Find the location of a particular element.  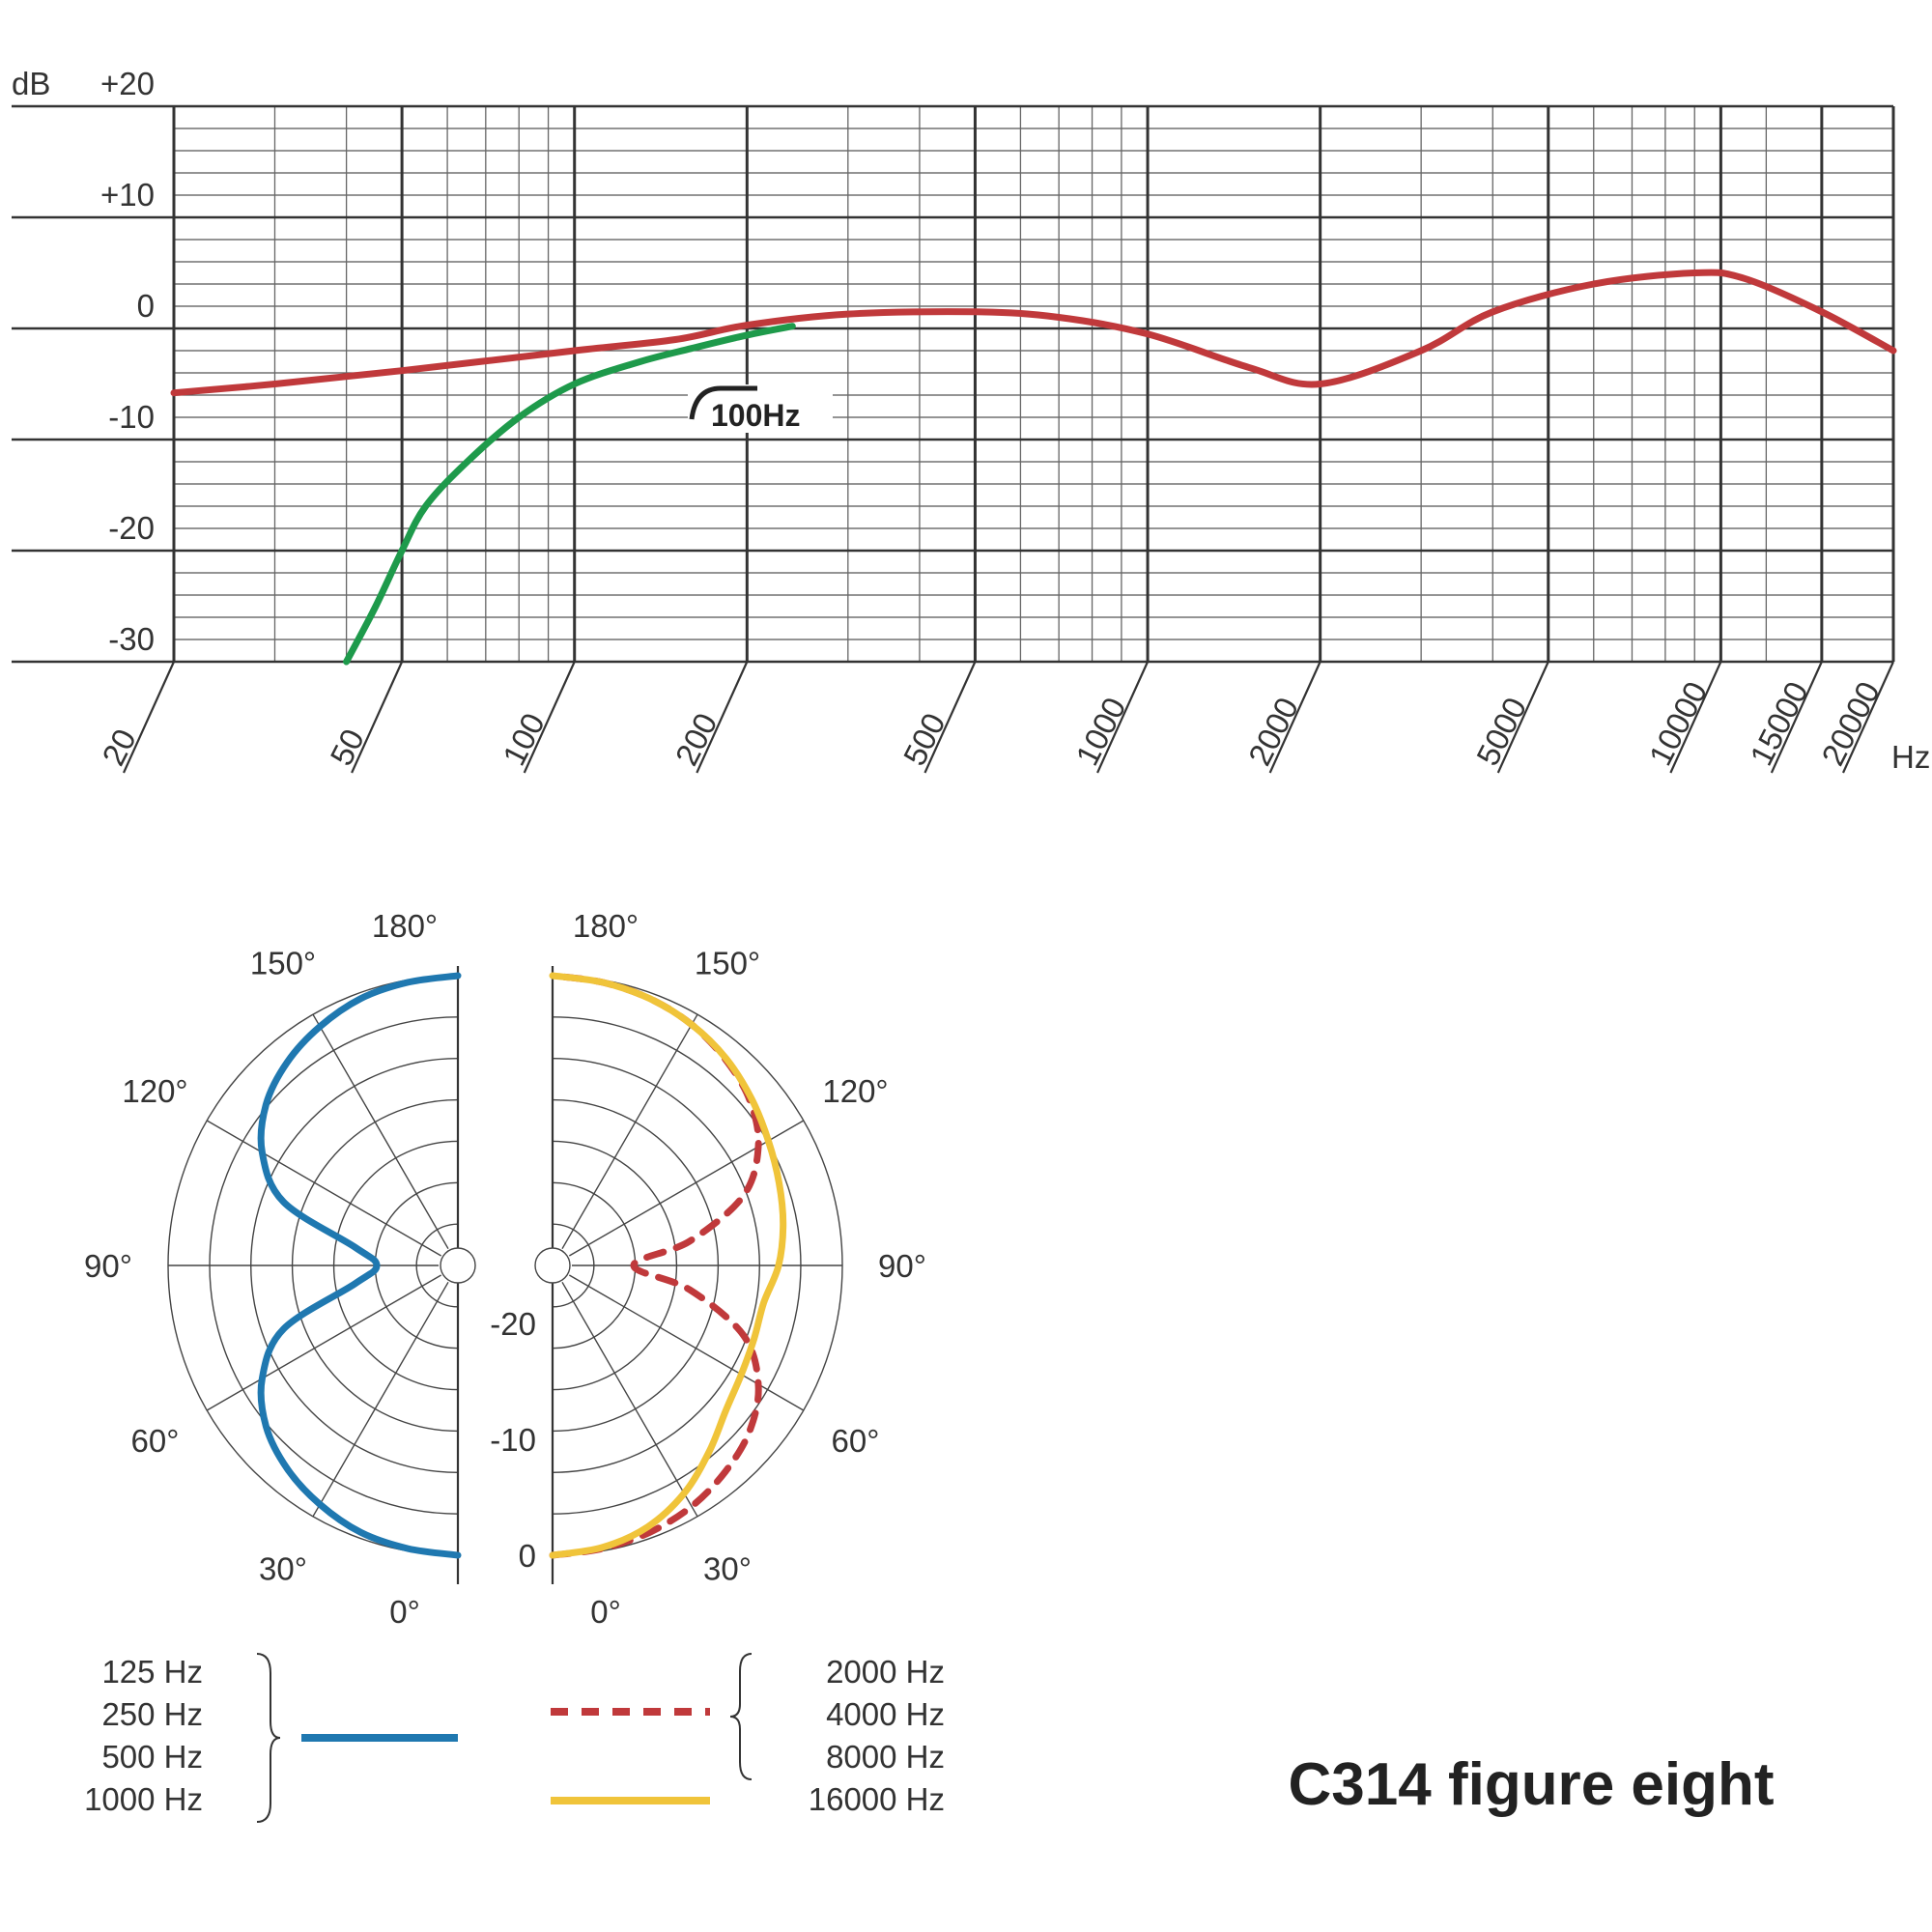

angle-label-right: 30° is located at coordinates (727, 1569).